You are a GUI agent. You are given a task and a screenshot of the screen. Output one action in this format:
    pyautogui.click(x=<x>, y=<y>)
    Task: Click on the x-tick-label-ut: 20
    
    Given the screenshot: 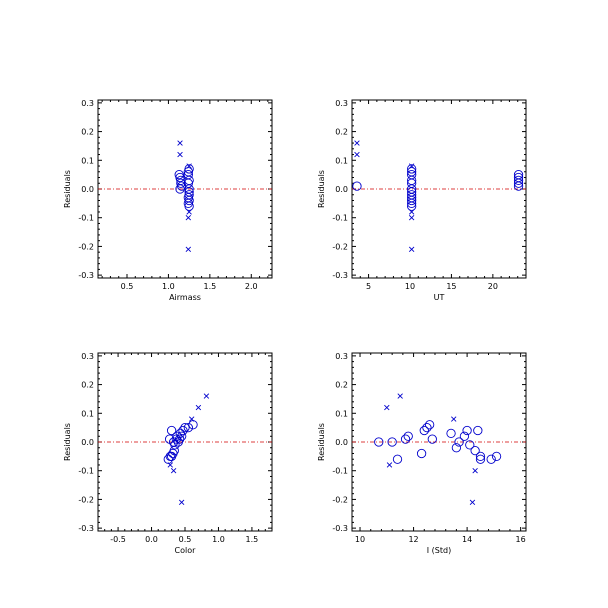 What is the action you would take?
    pyautogui.click(x=493, y=286)
    